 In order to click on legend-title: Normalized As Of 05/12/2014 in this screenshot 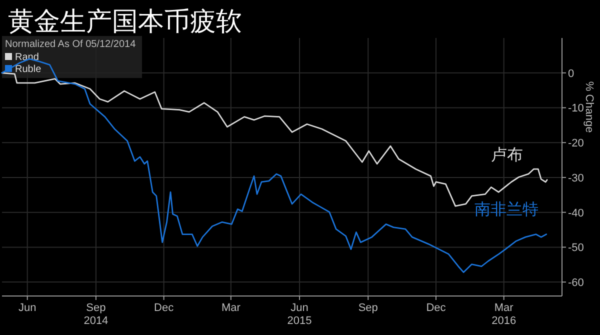, I will do `click(70, 44)`.